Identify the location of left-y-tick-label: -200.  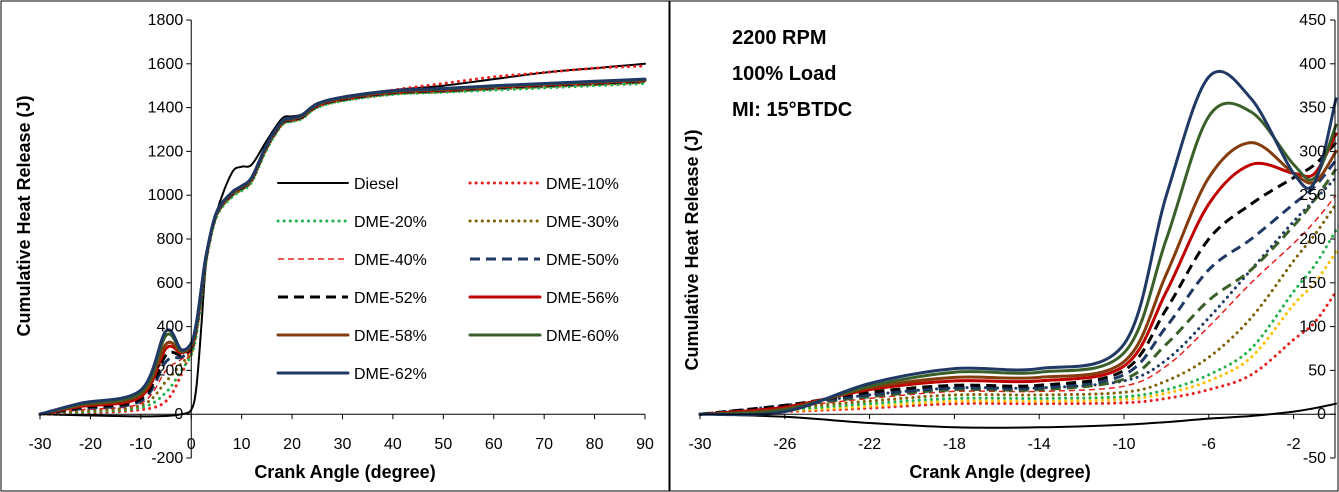
(167, 458).